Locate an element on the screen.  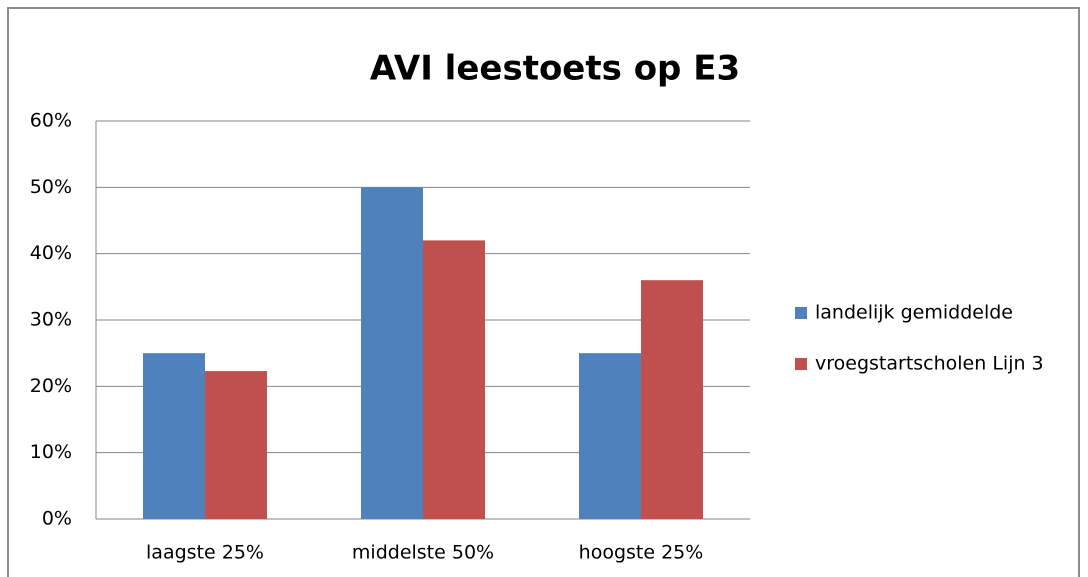
legend-label: vroegstartscholen Lijn 3 is located at coordinates (929, 364).